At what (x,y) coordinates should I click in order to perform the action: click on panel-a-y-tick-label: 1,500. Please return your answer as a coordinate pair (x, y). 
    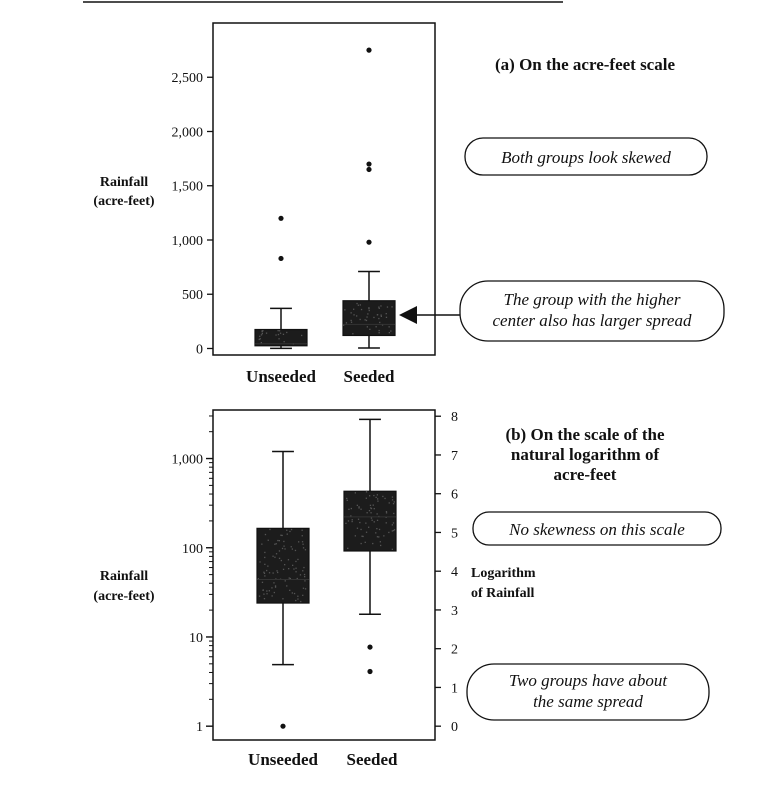
    Looking at the image, I should click on (188, 187).